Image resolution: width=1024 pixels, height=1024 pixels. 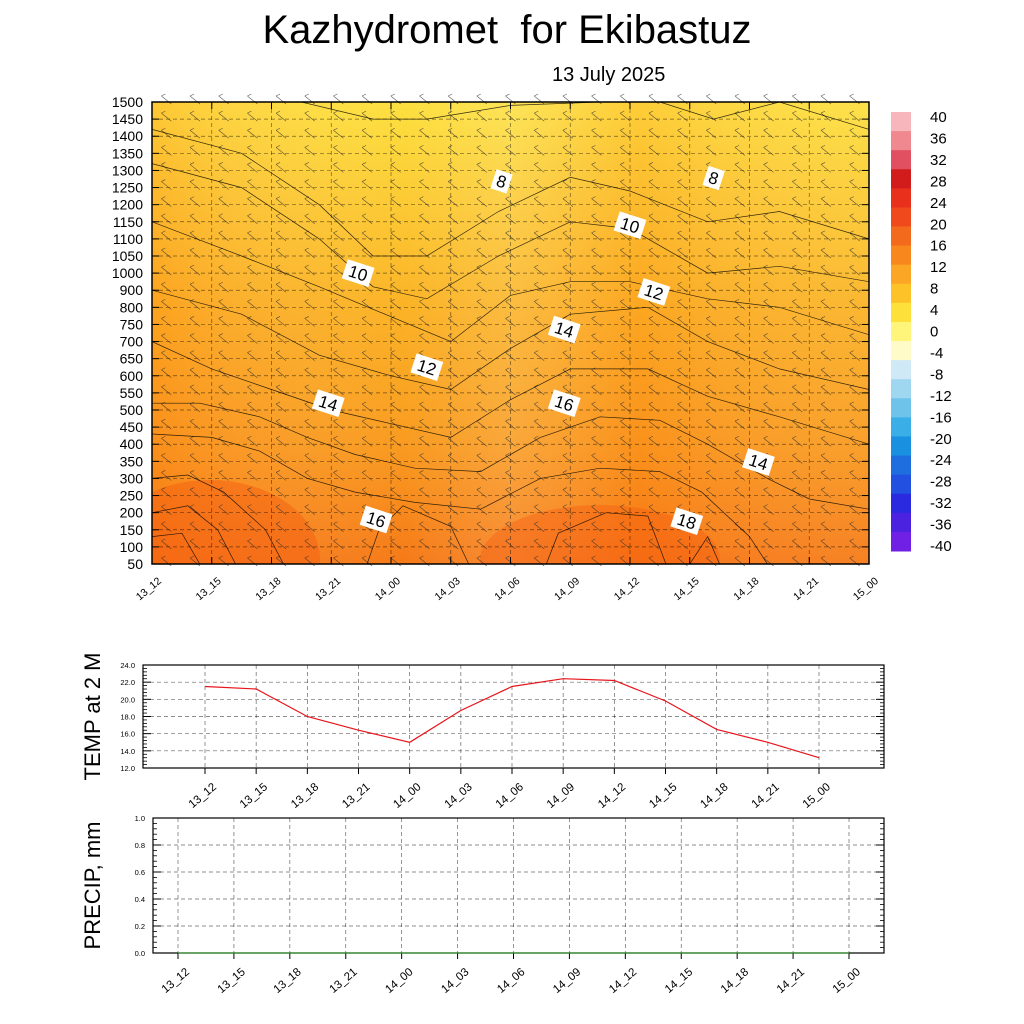 What do you see at coordinates (735, 981) in the screenshot?
I see `x-tick-label: 14_18` at bounding box center [735, 981].